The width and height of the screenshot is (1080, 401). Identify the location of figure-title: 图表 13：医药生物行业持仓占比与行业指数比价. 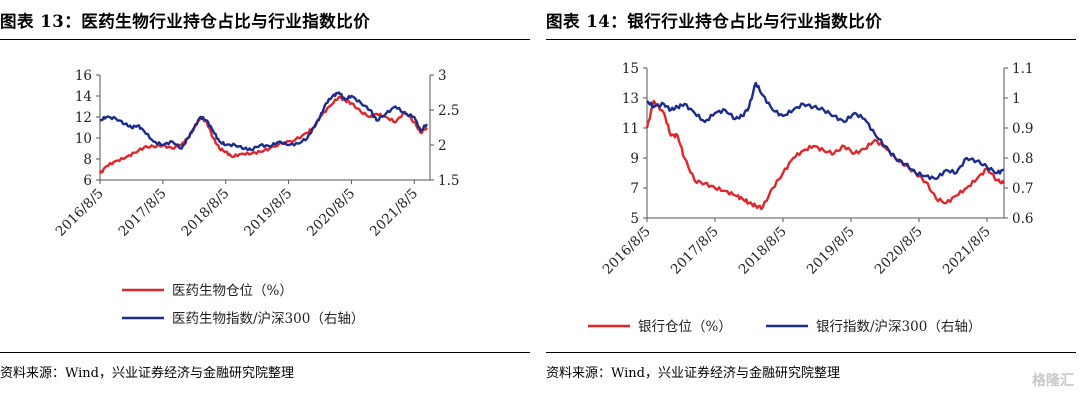
(185, 21).